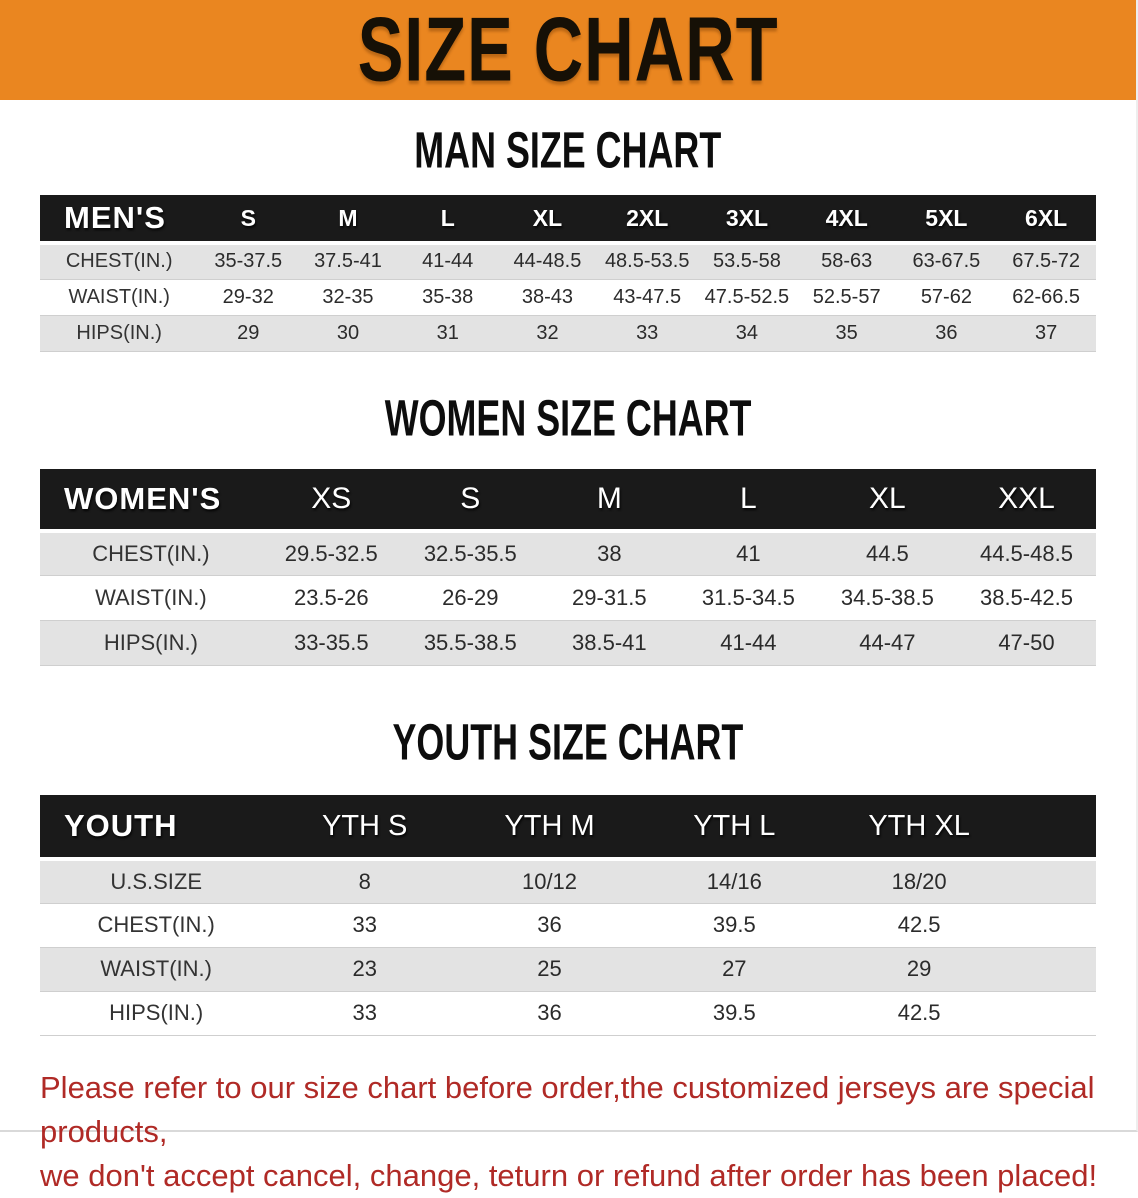 The width and height of the screenshot is (1138, 1198). I want to click on man-section-heading: MAN SIZE CHART, so click(568, 153).